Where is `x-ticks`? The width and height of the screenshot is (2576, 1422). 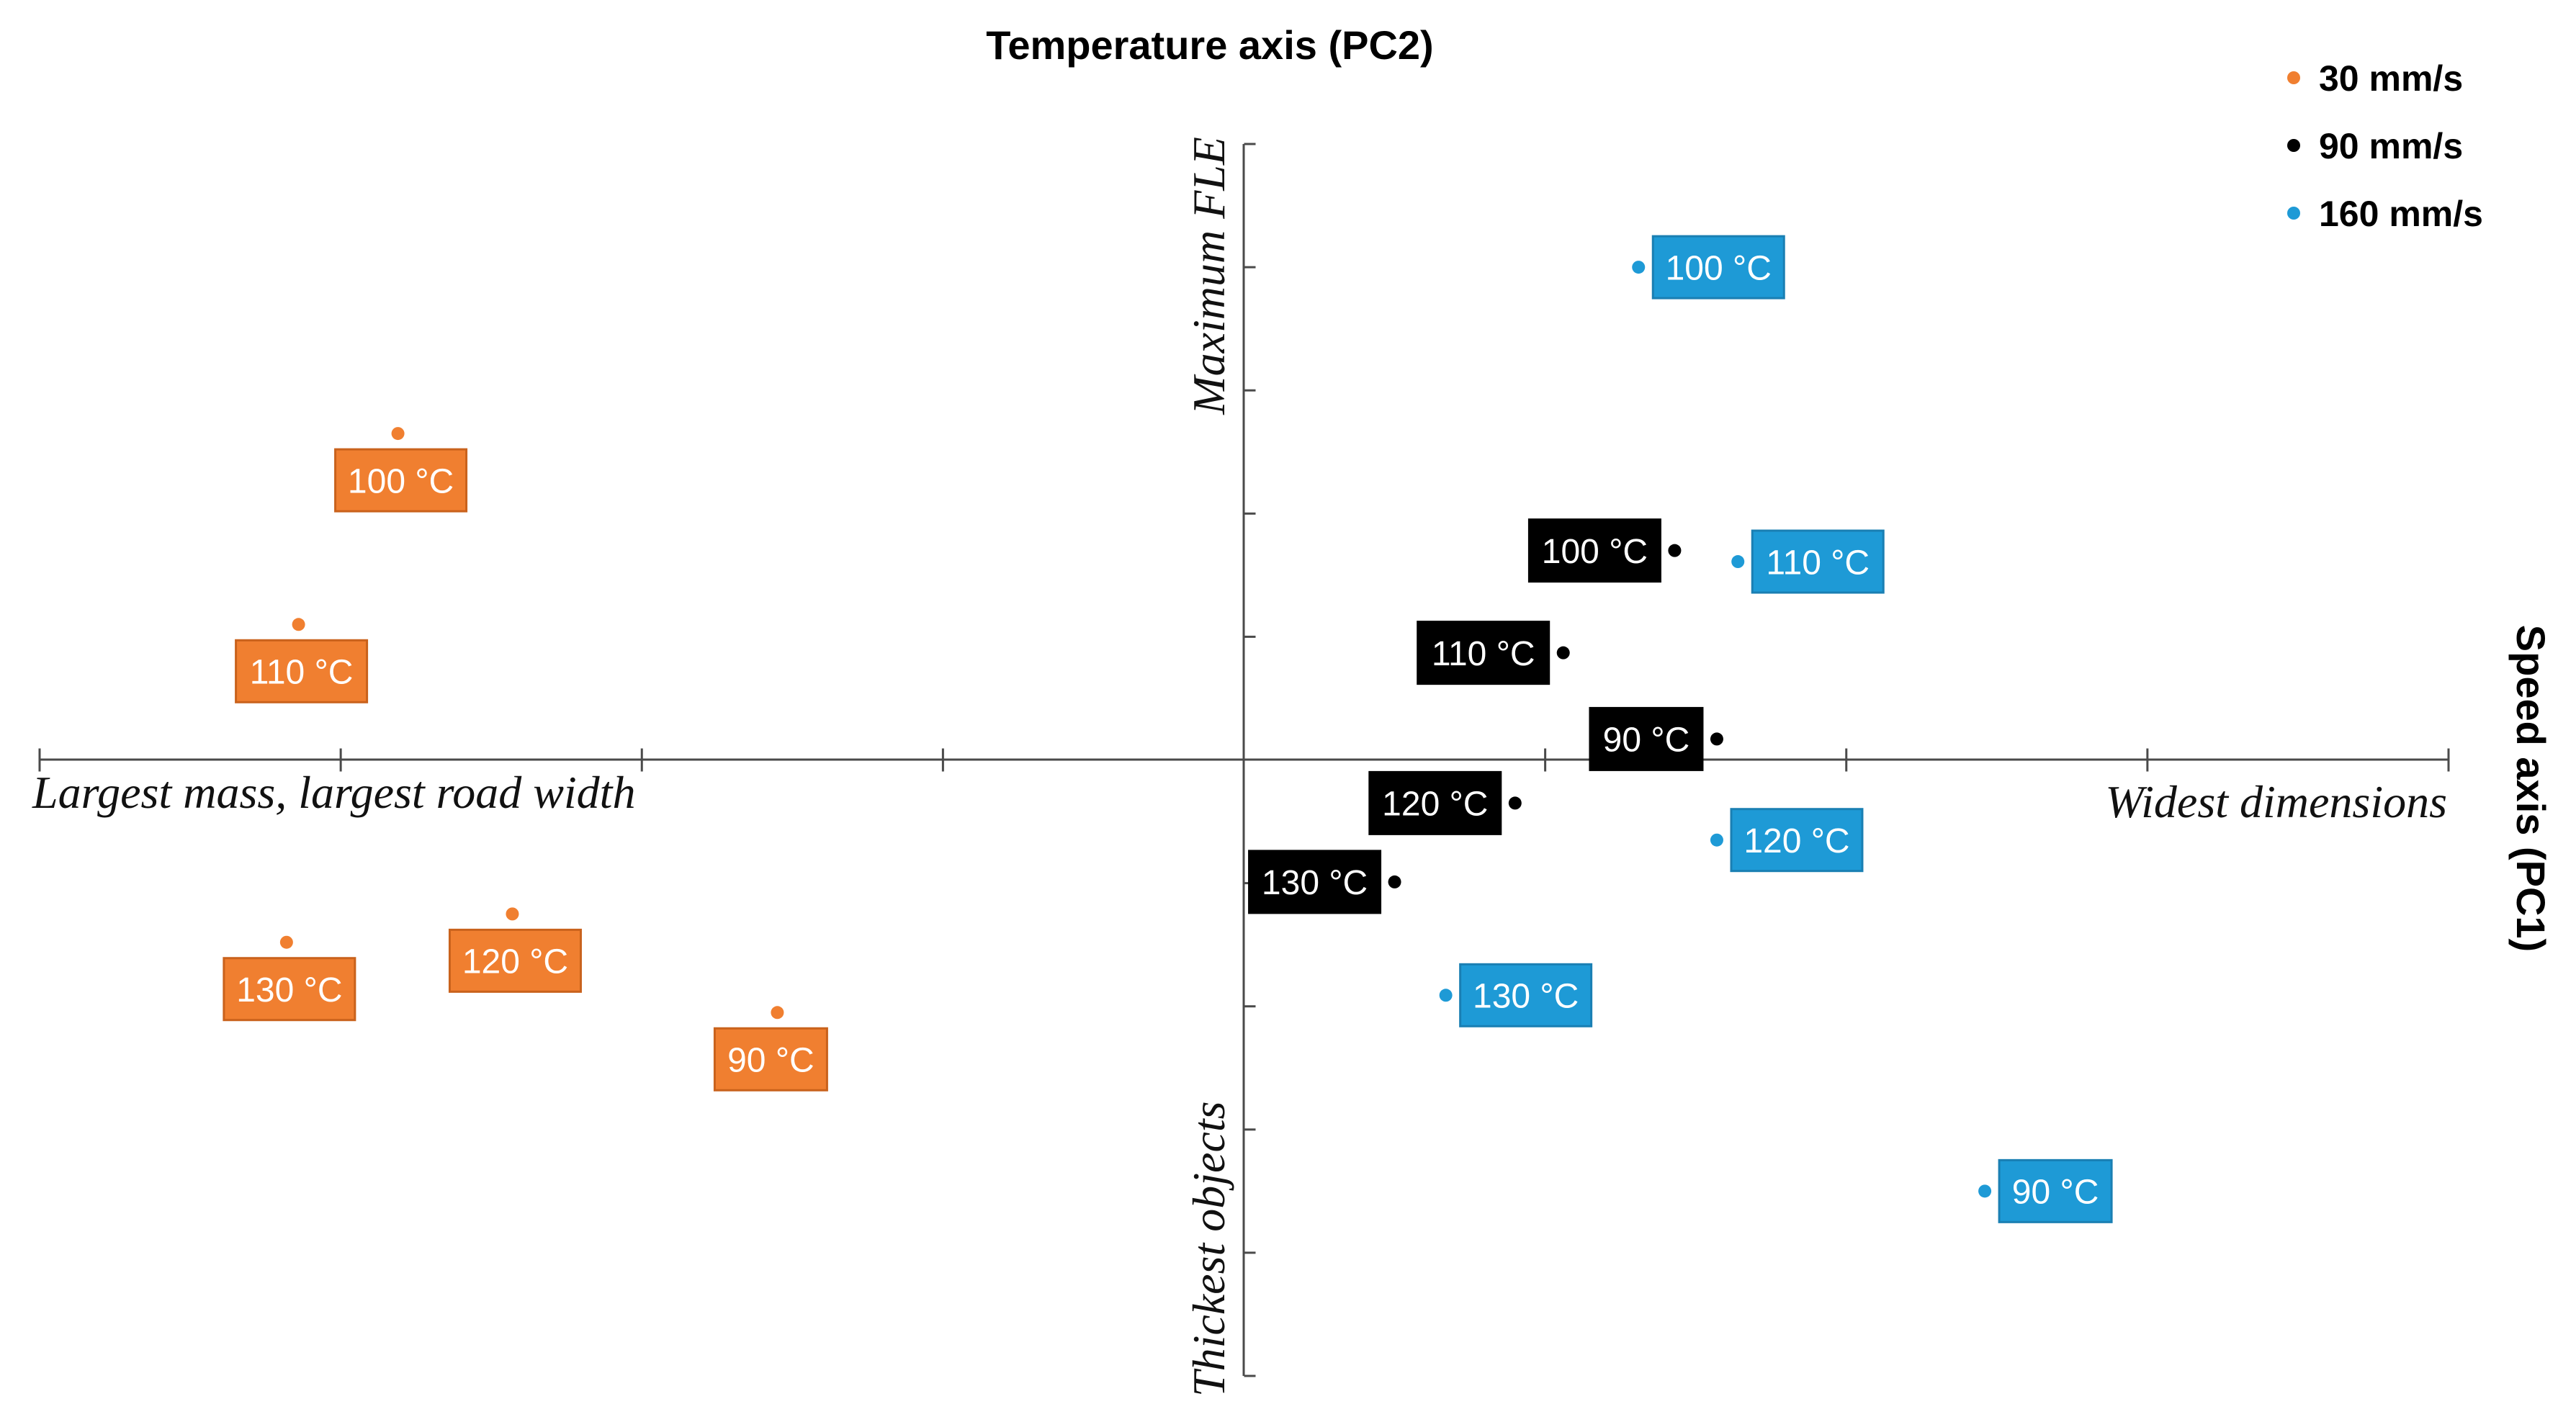 x-ticks is located at coordinates (1244, 760).